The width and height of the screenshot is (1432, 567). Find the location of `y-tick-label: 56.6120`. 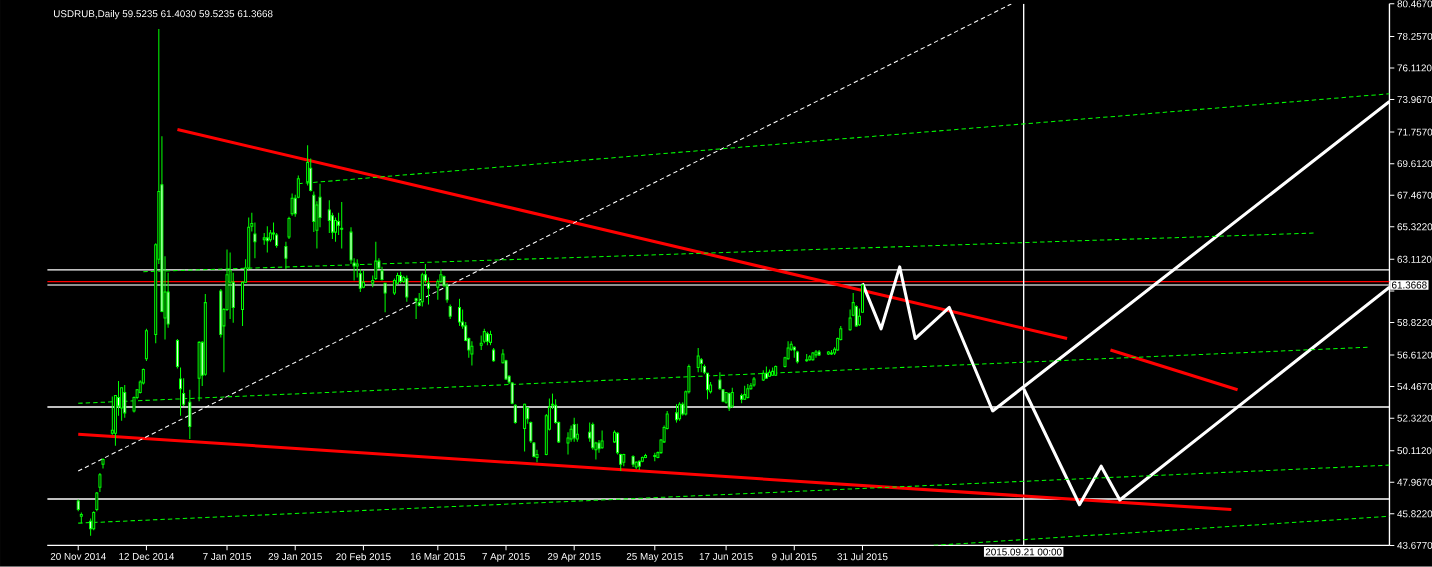

y-tick-label: 56.6120 is located at coordinates (1414, 355).